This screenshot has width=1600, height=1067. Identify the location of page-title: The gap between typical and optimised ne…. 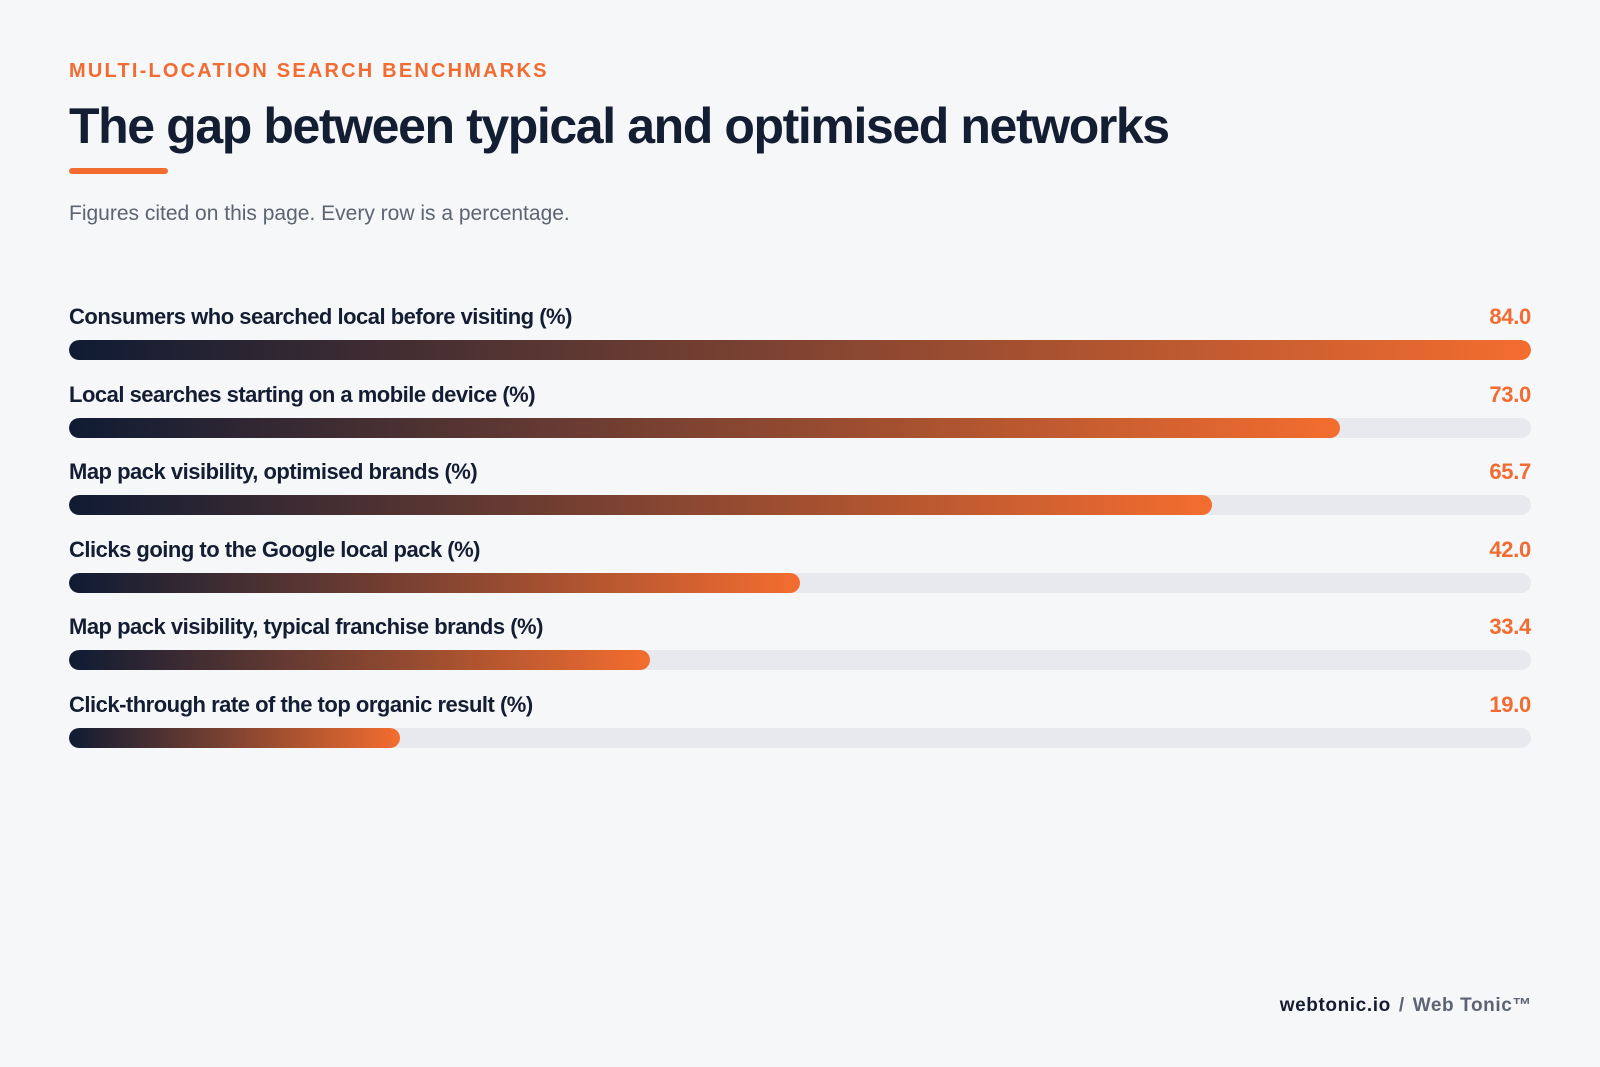
(619, 126).